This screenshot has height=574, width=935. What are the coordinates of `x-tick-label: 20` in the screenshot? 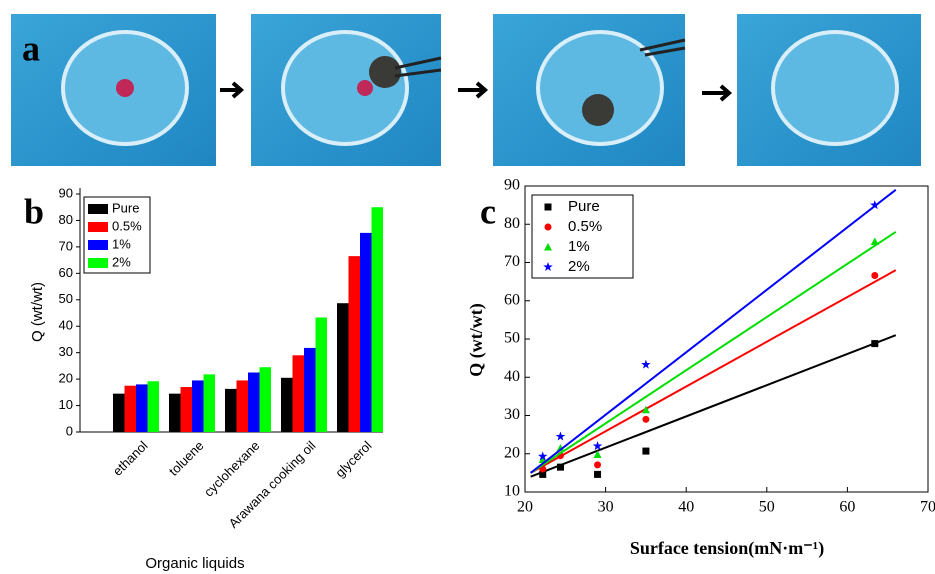 It's located at (525, 507).